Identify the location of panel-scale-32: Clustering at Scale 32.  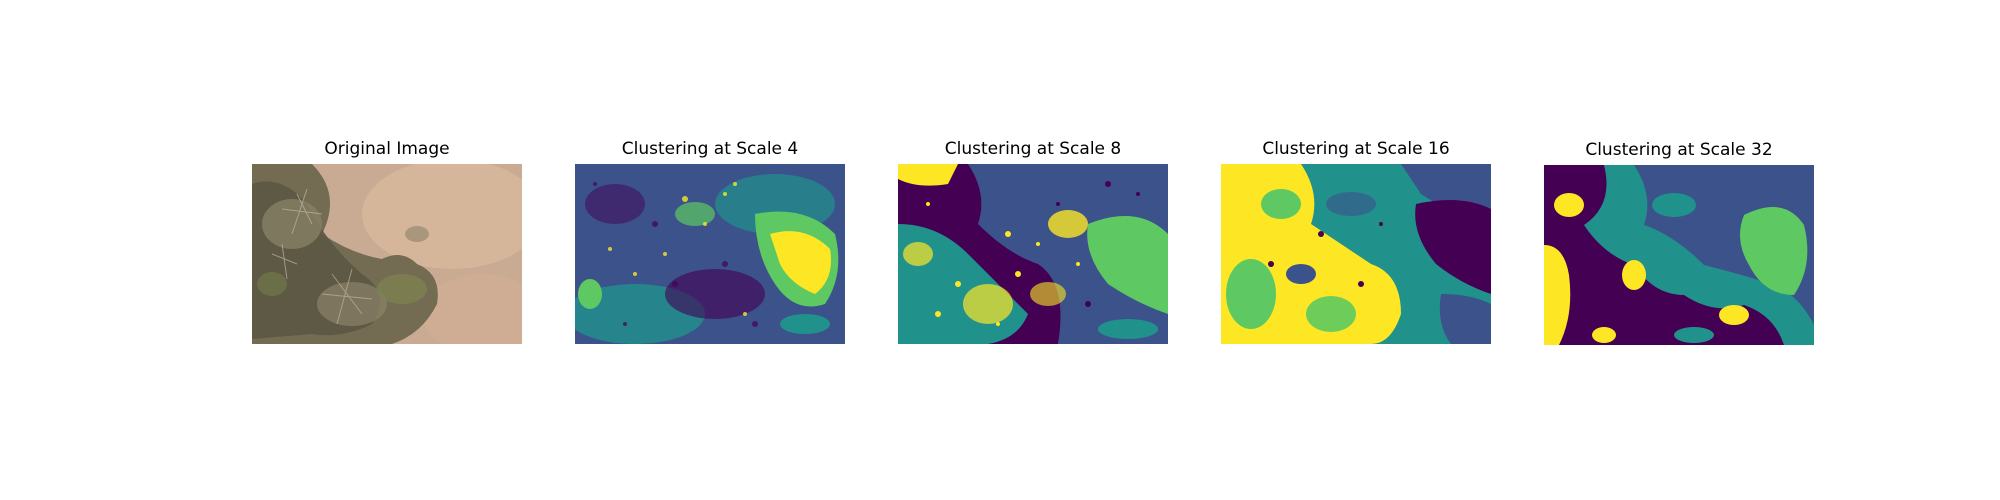
(1679, 250).